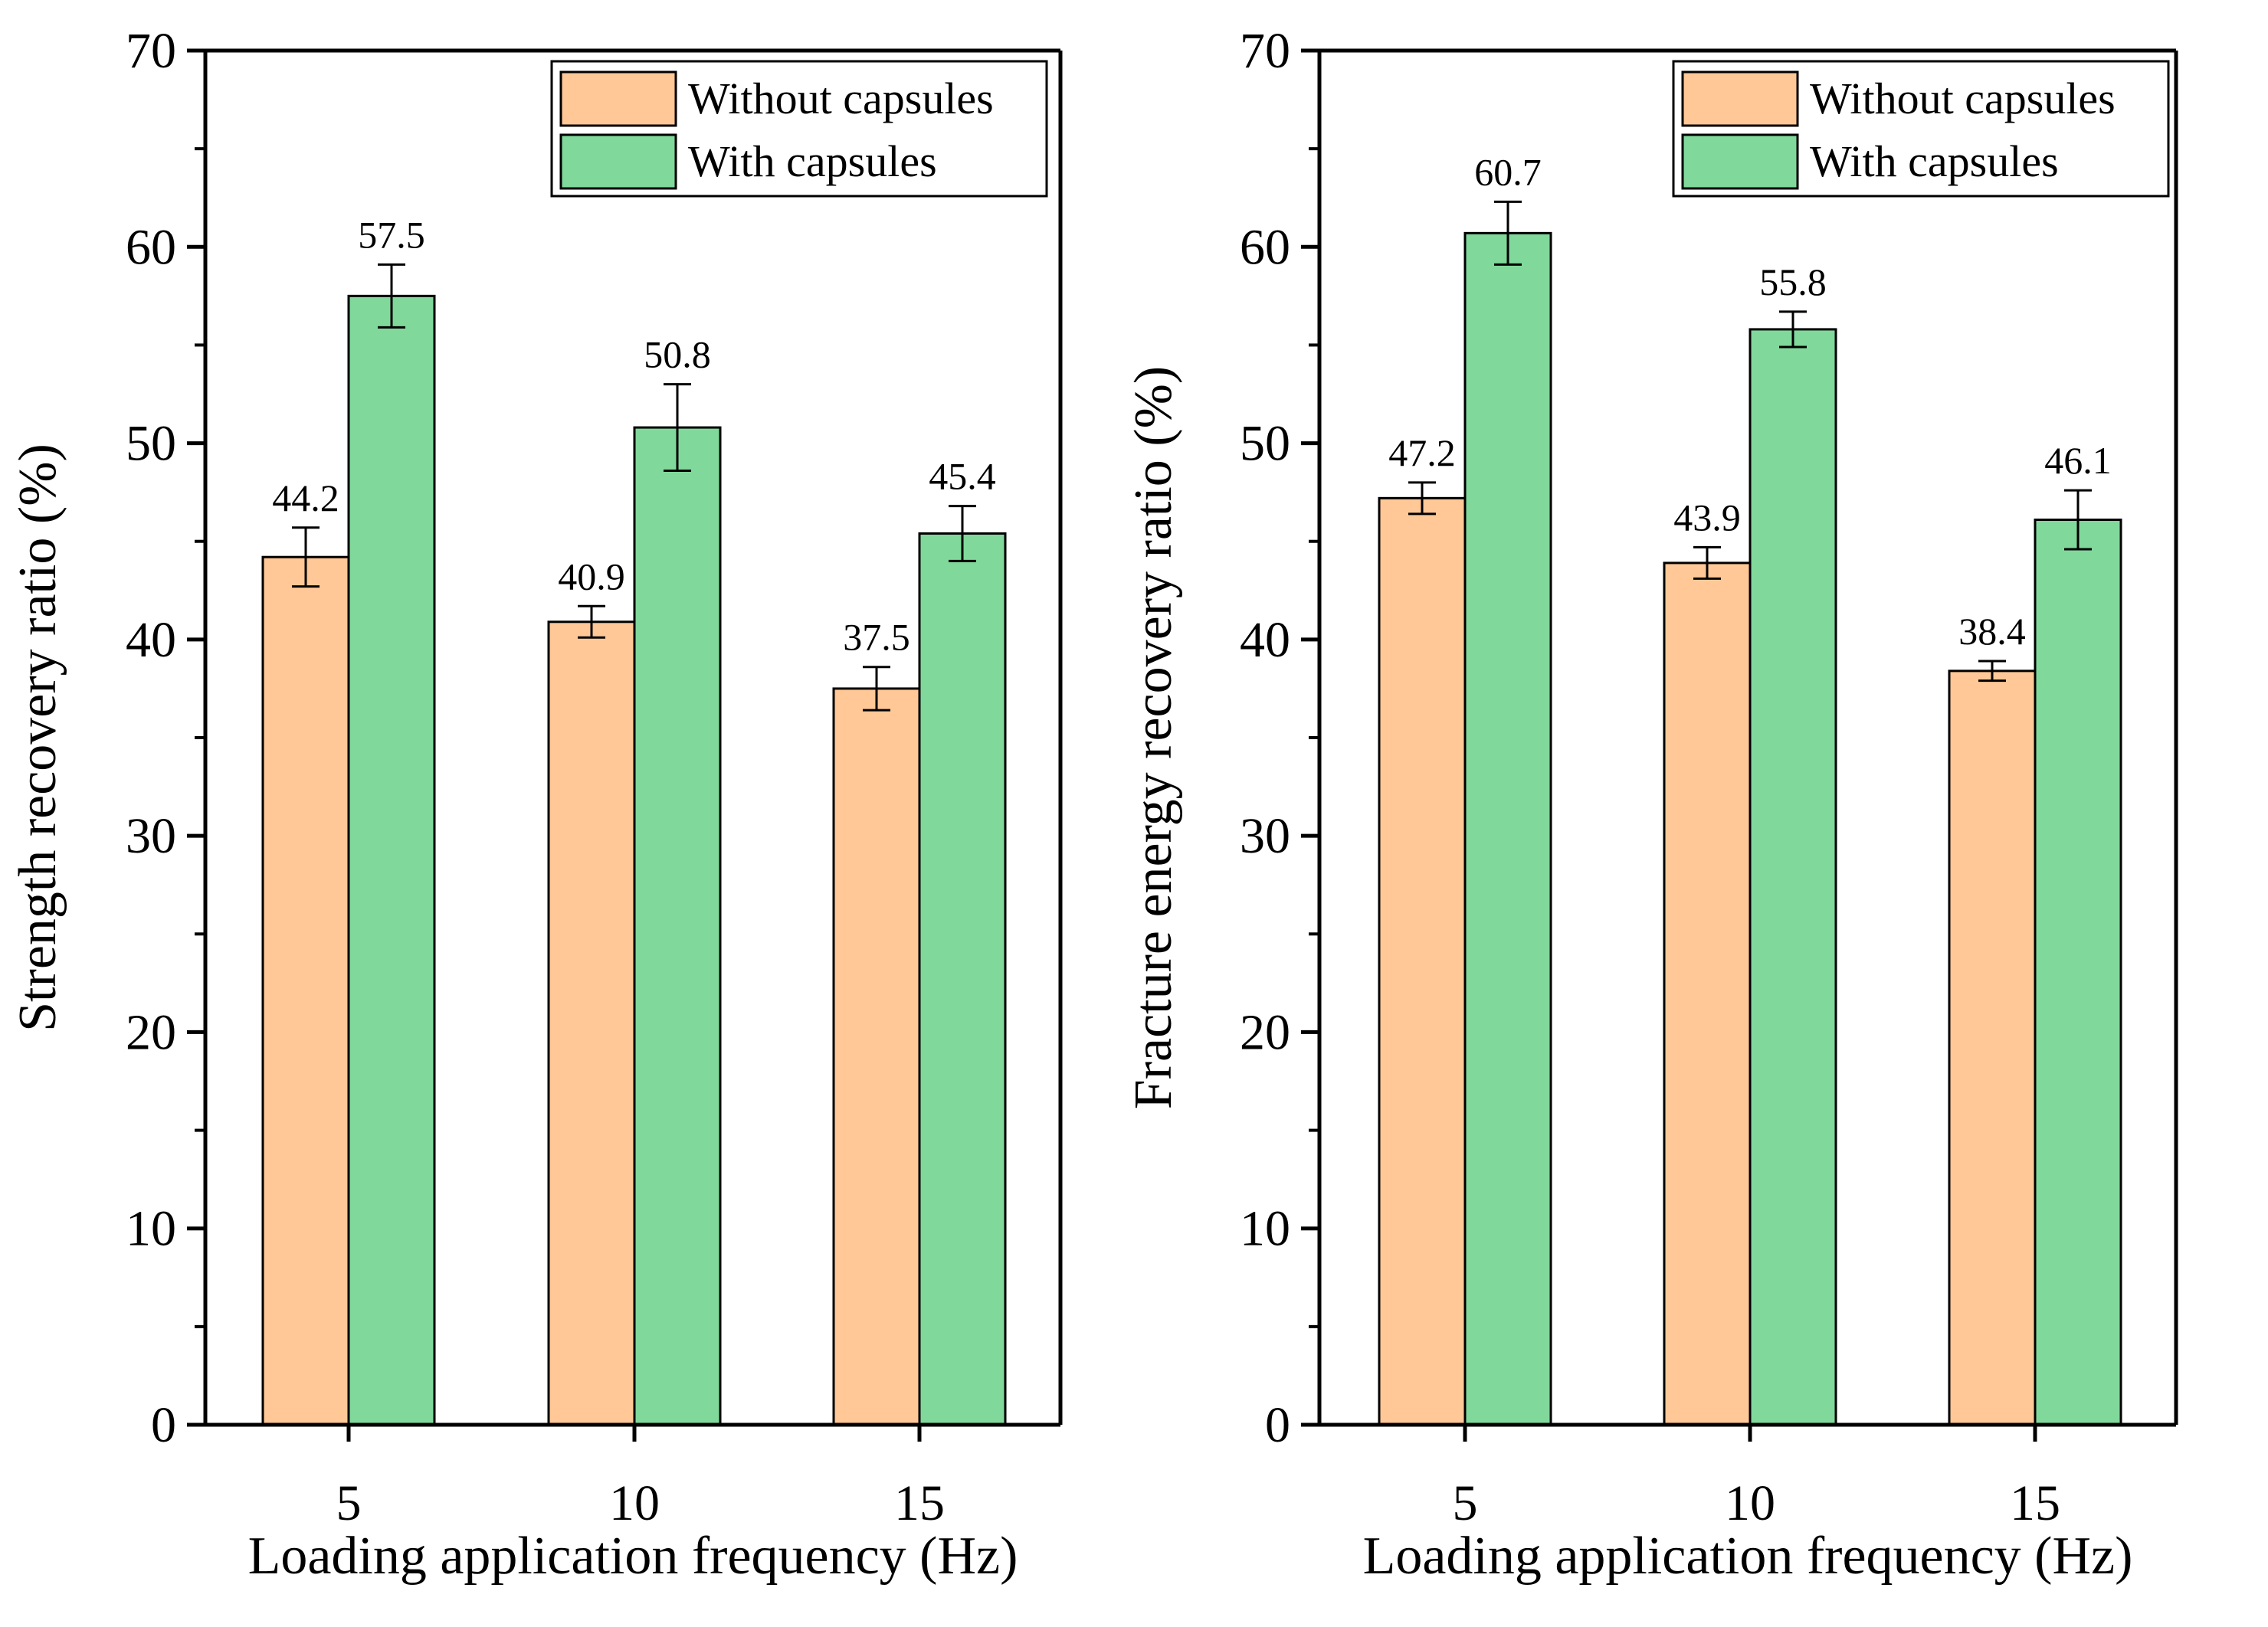 The image size is (2268, 1627). What do you see at coordinates (1793, 281) in the screenshot?
I see `data-label: 55.8` at bounding box center [1793, 281].